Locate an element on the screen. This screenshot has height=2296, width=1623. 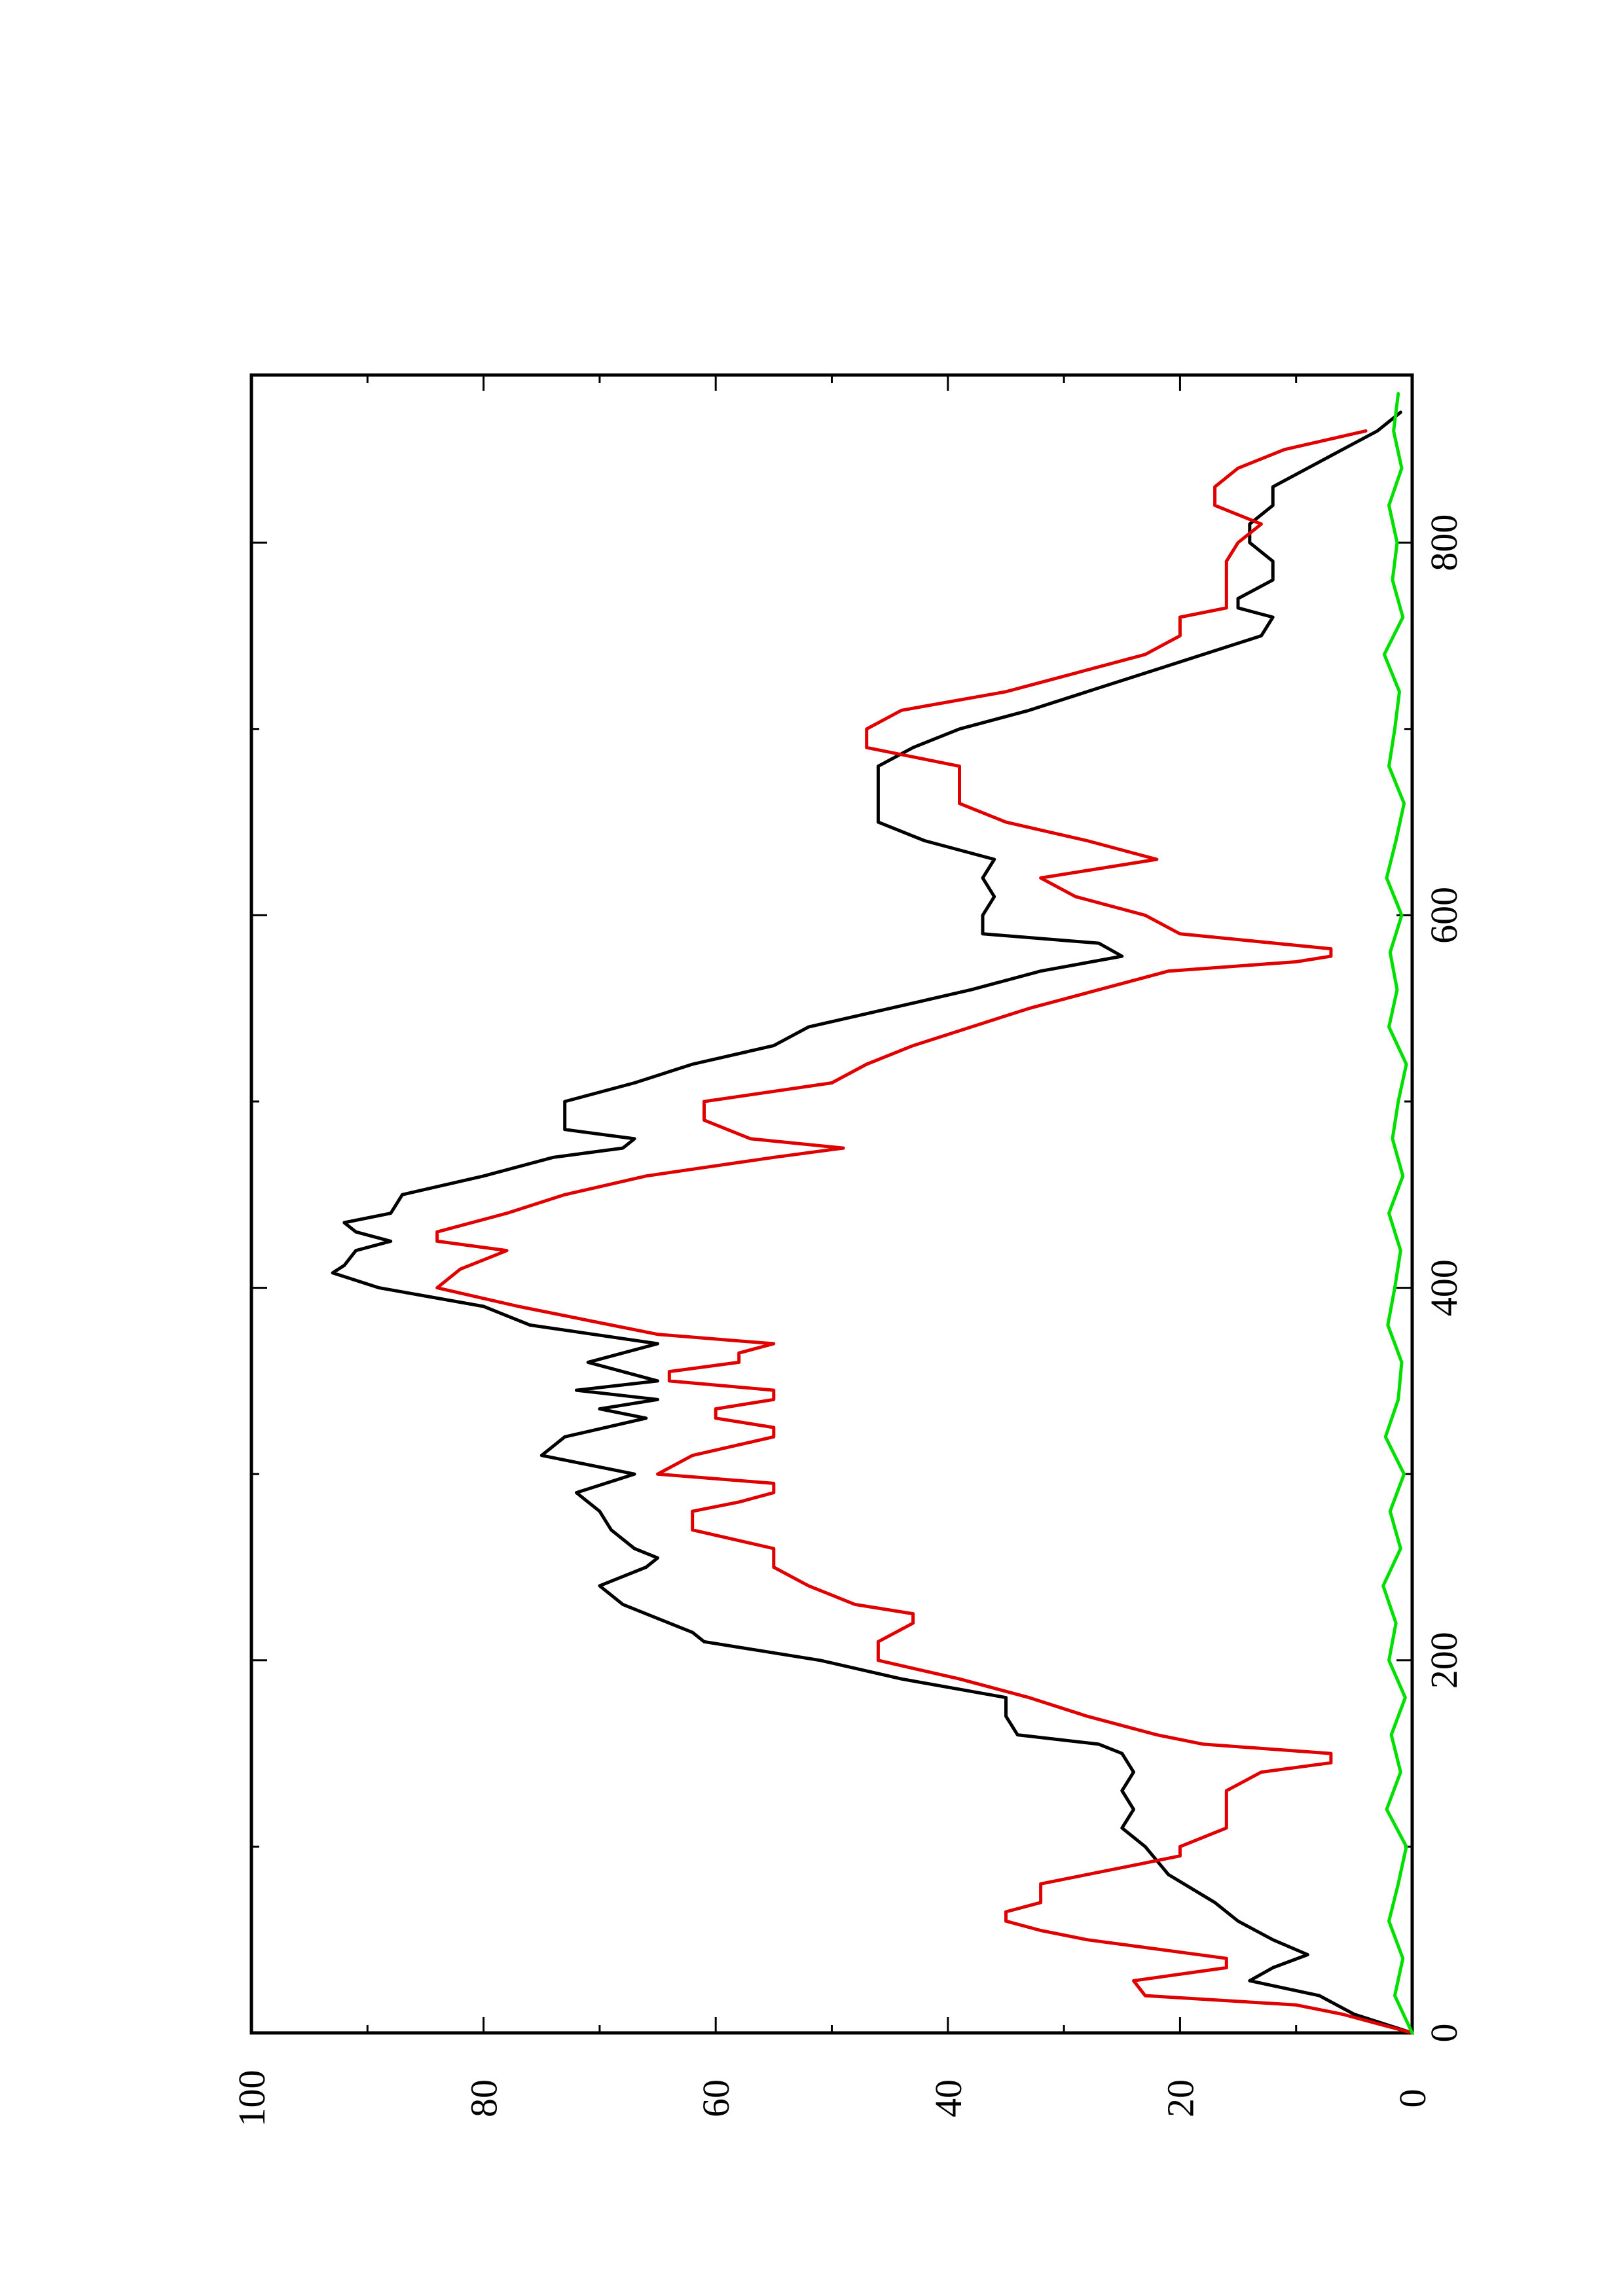
x-tick-label: 600 is located at coordinates (1444, 915).